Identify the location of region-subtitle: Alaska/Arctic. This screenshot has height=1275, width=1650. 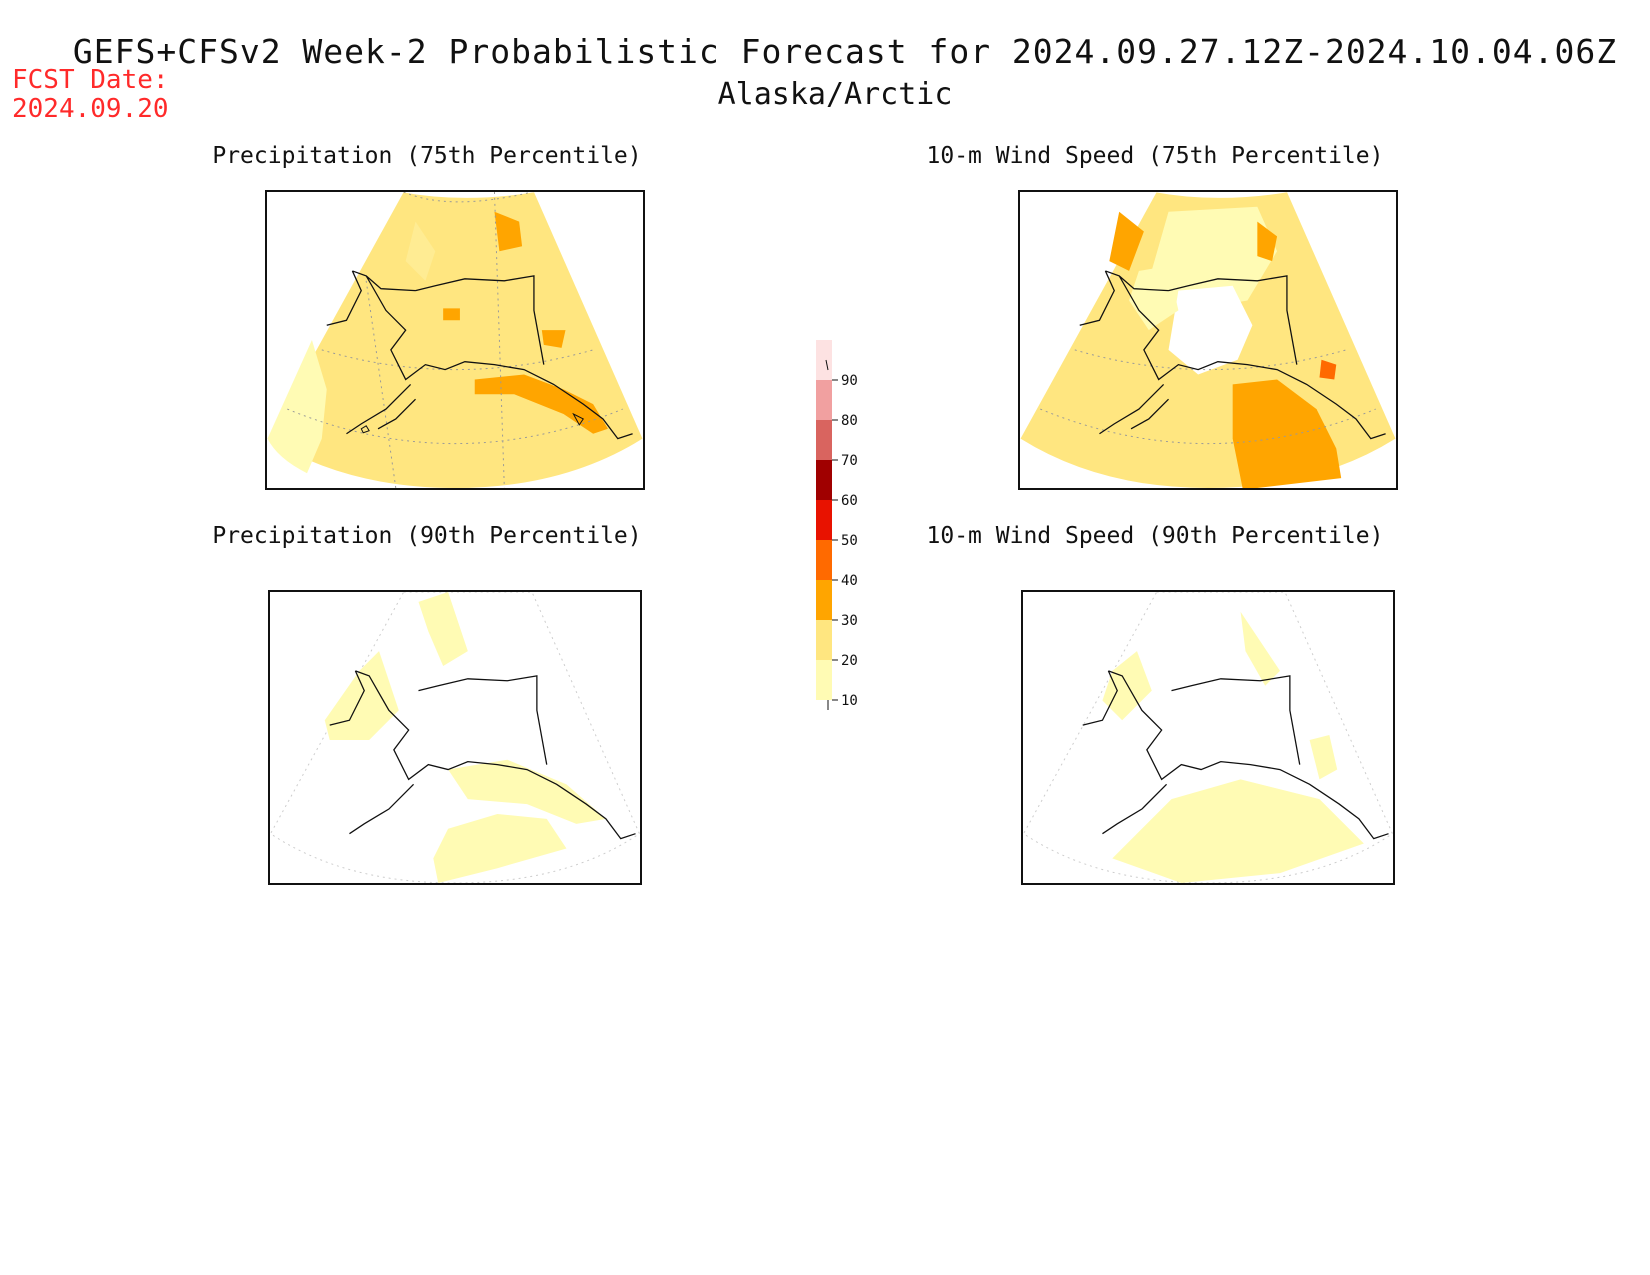
(835, 94).